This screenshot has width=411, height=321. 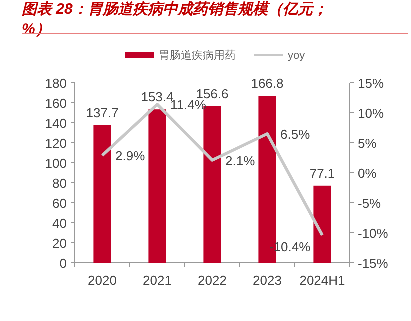 What do you see at coordinates (56, 123) in the screenshot?
I see `y-tick-label: 140` at bounding box center [56, 123].